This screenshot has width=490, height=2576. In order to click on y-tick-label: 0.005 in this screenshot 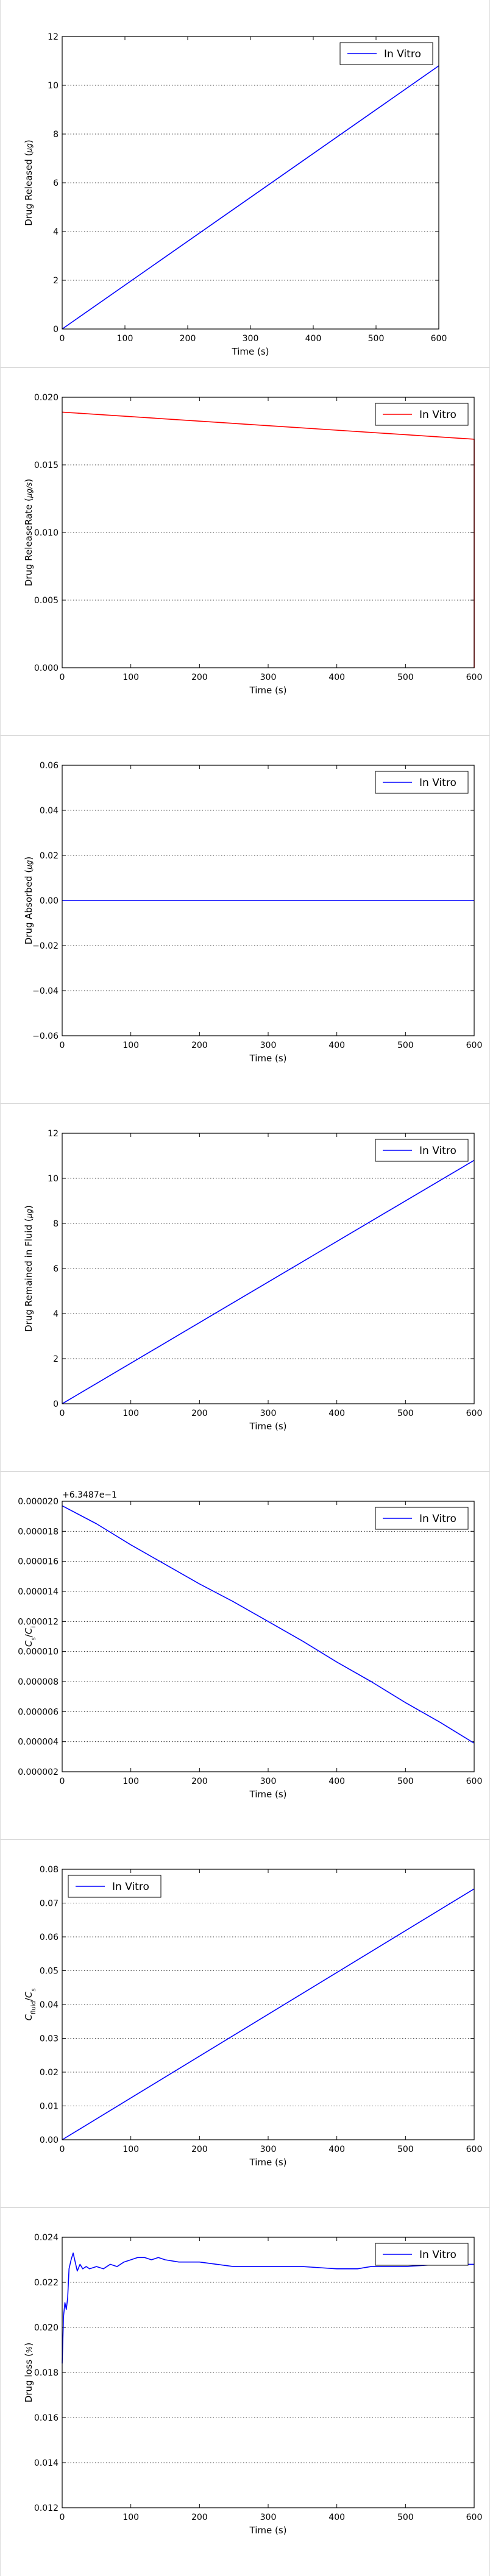, I will do `click(46, 601)`.